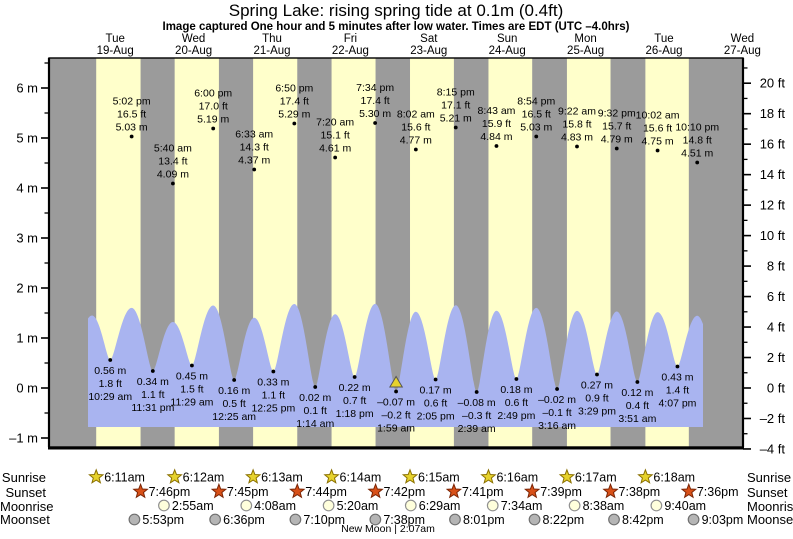 The height and width of the screenshot is (539, 793). What do you see at coordinates (631, 490) in the screenshot?
I see `sunset-event: 7:38pm` at bounding box center [631, 490].